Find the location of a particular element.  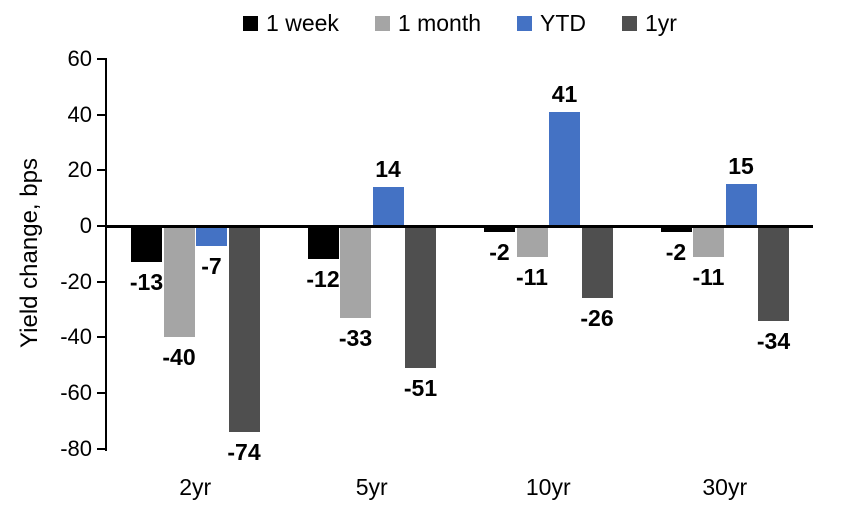

bar-value-label: 15 is located at coordinates (741, 166).